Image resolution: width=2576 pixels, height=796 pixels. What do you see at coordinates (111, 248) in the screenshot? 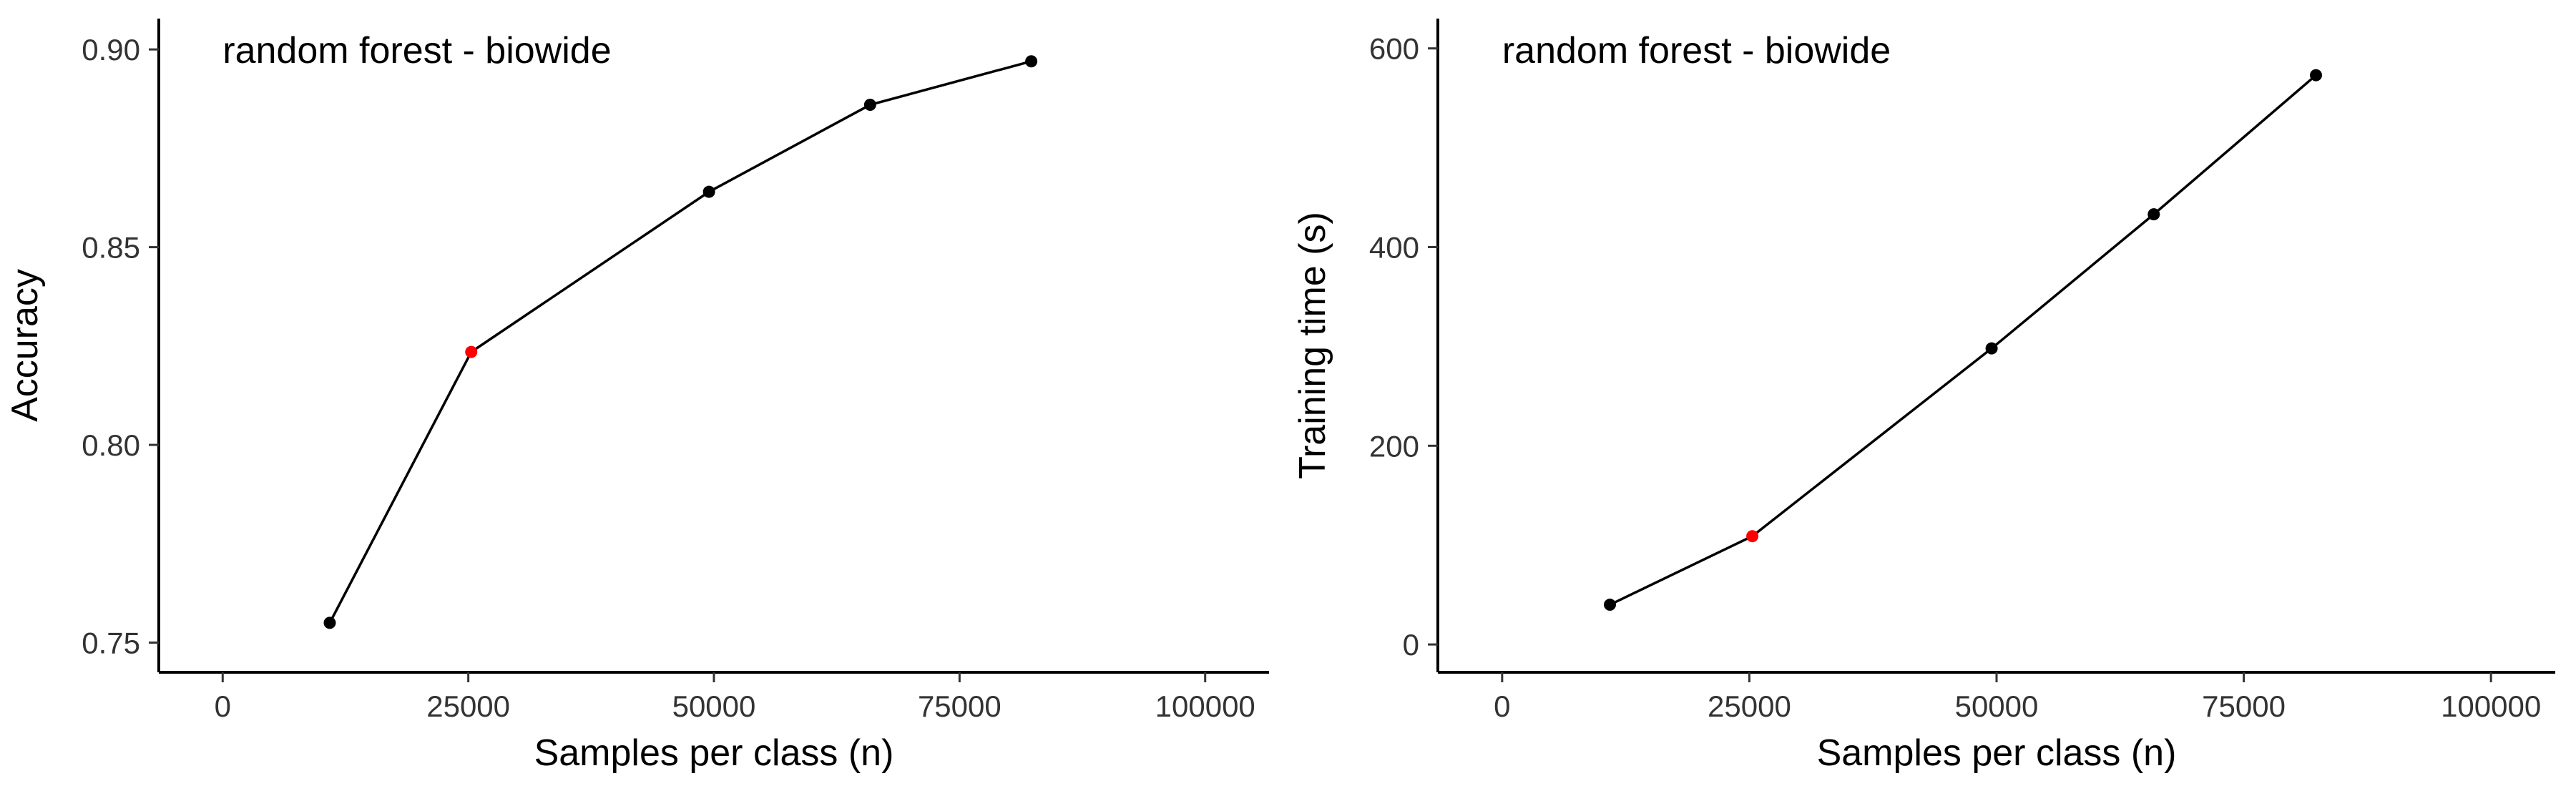
I see `y-tick-label: 0.85` at bounding box center [111, 248].